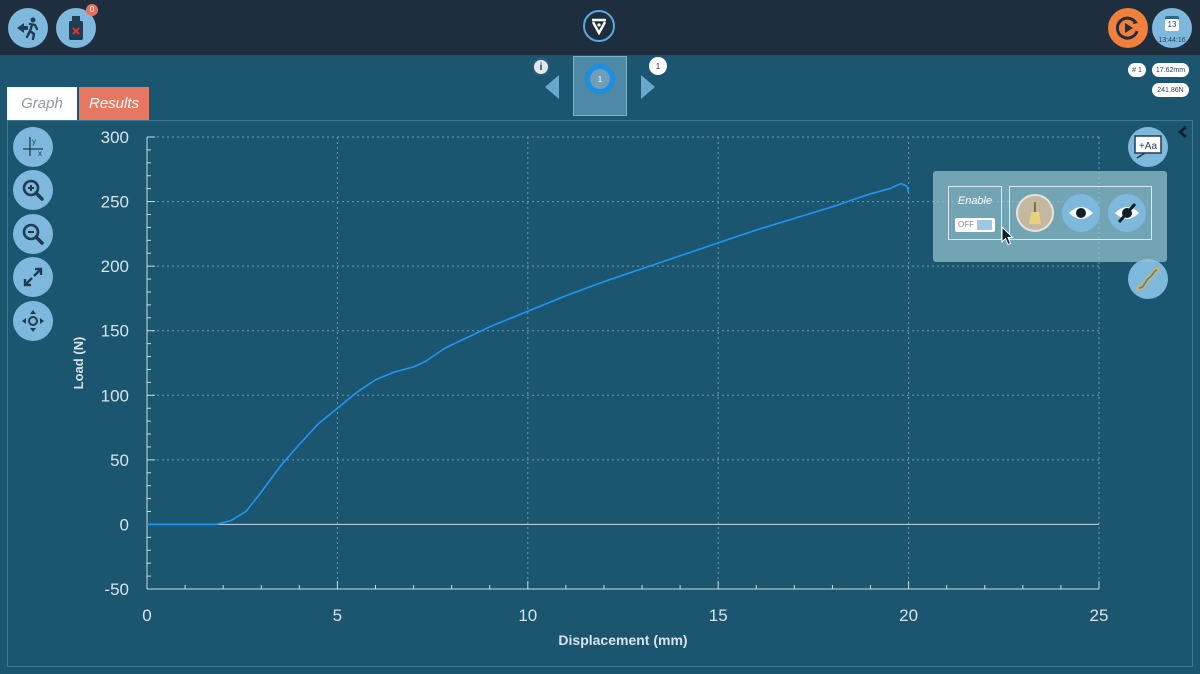  I want to click on top-toolbar: 0 13 13:44:16, so click(600, 27).